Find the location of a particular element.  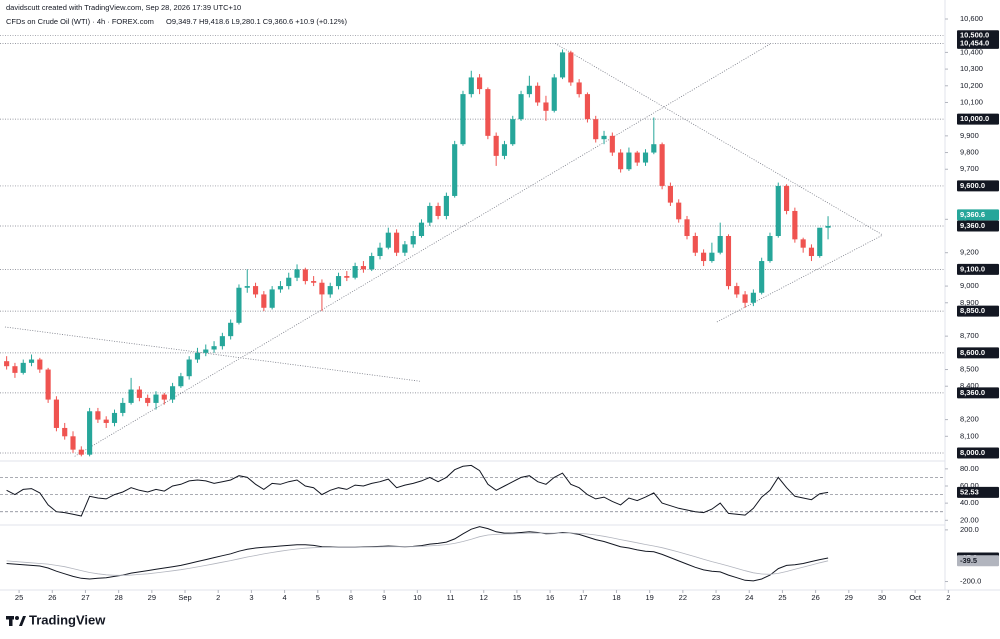

x-tick-label: 3 is located at coordinates (251, 597).